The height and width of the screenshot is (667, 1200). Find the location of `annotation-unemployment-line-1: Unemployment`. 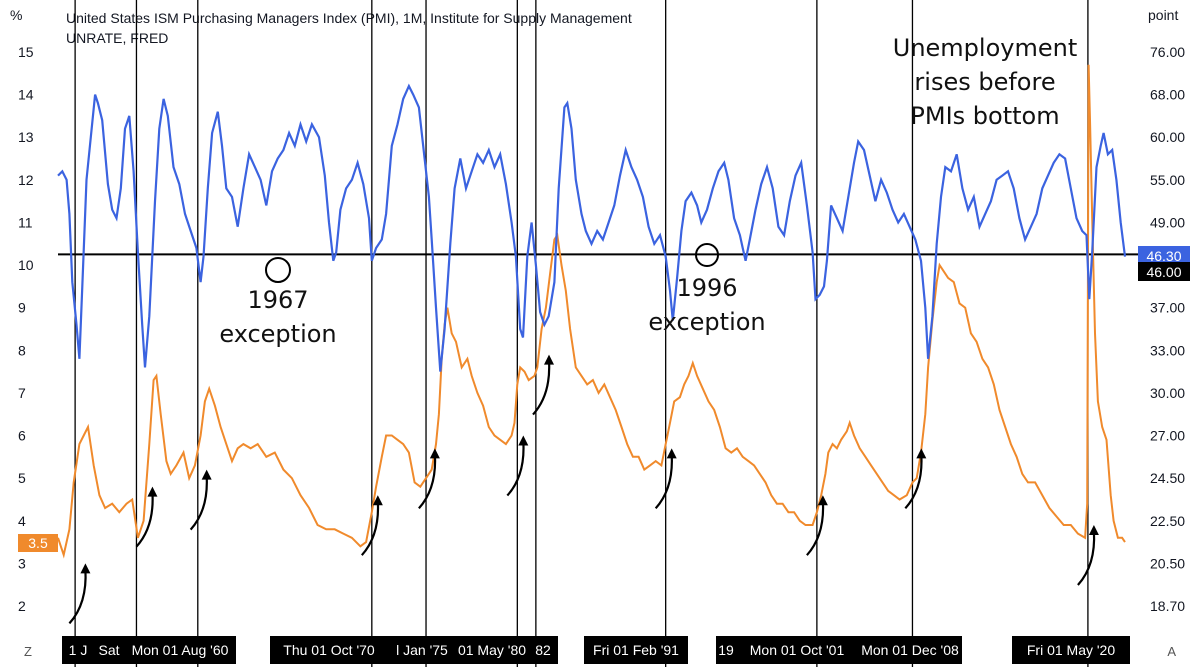

annotation-unemployment-line-1: Unemployment is located at coordinates (985, 48).